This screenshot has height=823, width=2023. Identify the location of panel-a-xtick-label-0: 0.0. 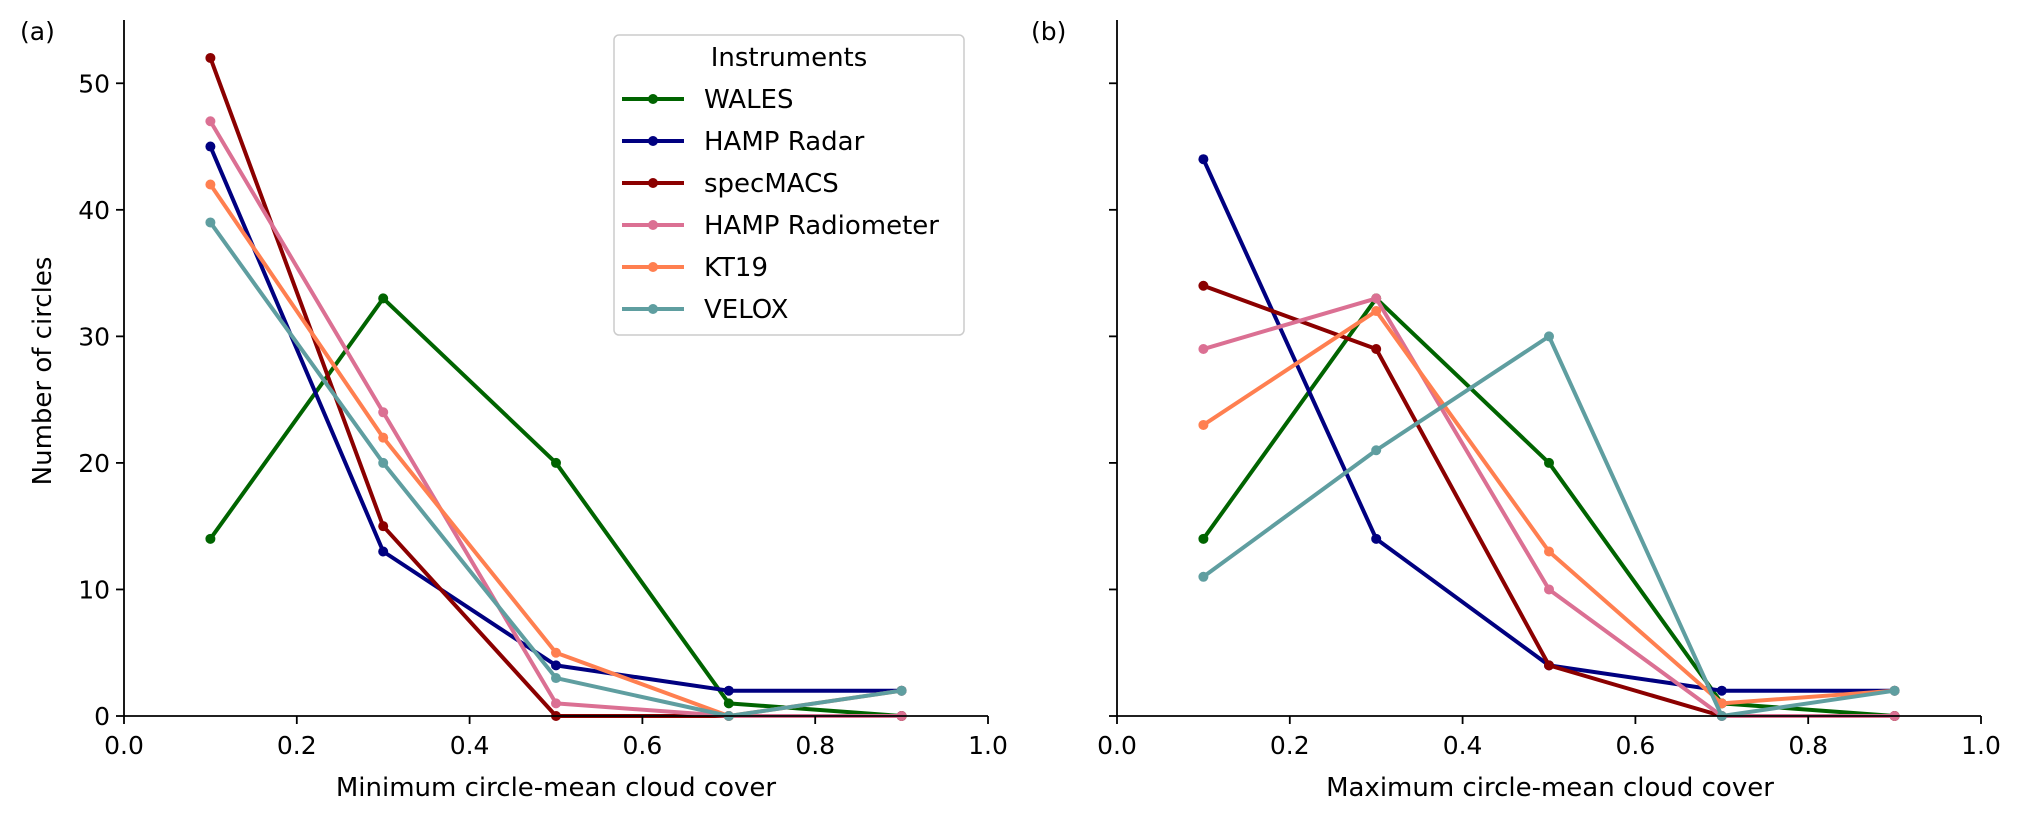
(124, 745).